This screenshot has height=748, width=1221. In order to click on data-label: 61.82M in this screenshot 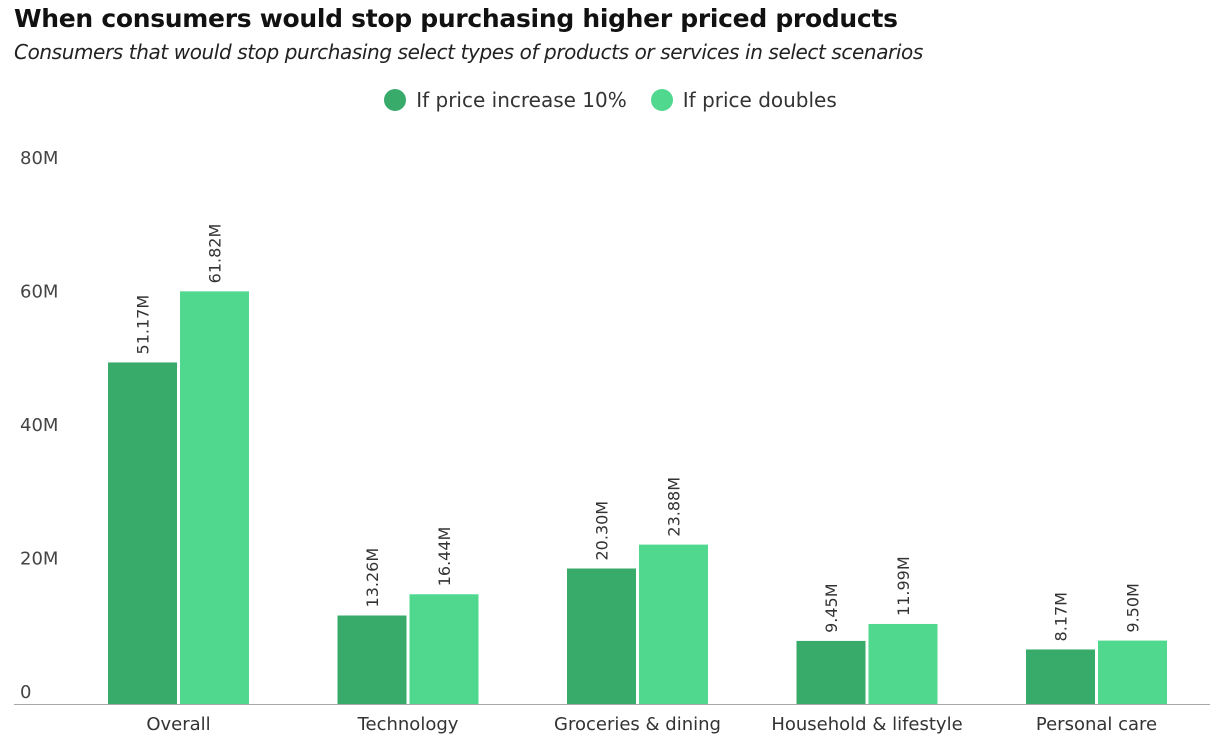, I will do `click(215, 254)`.